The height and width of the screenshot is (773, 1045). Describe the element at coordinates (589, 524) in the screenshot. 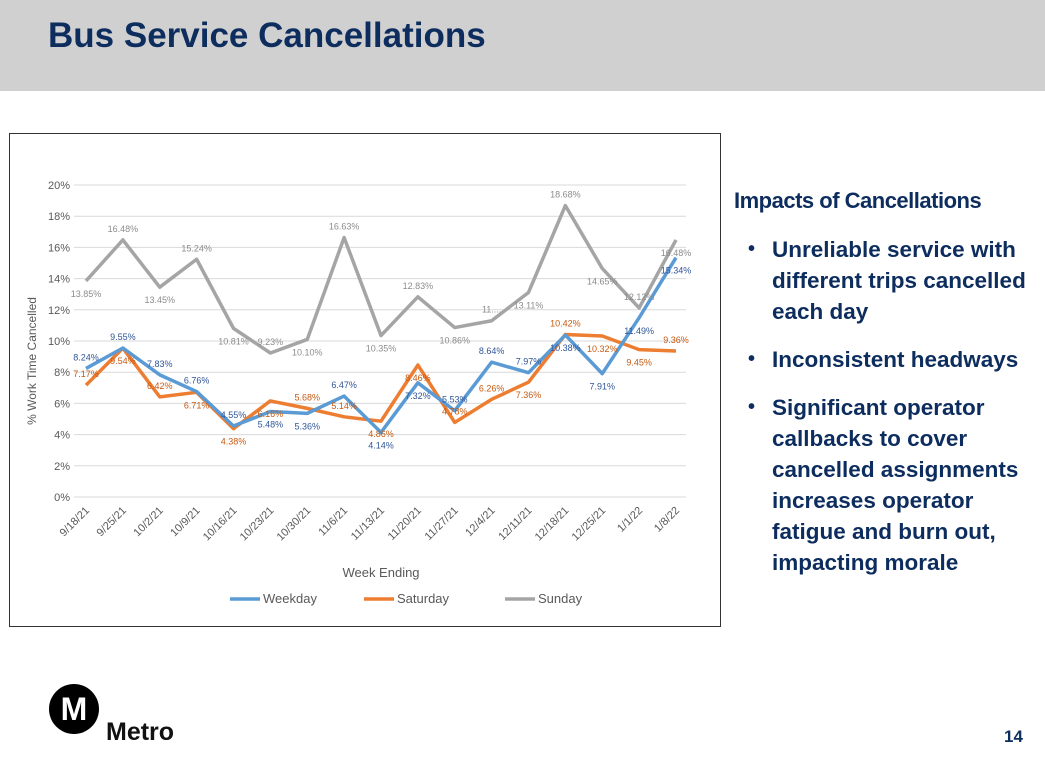

I see `x-tick-label: 12/25/21` at that location.